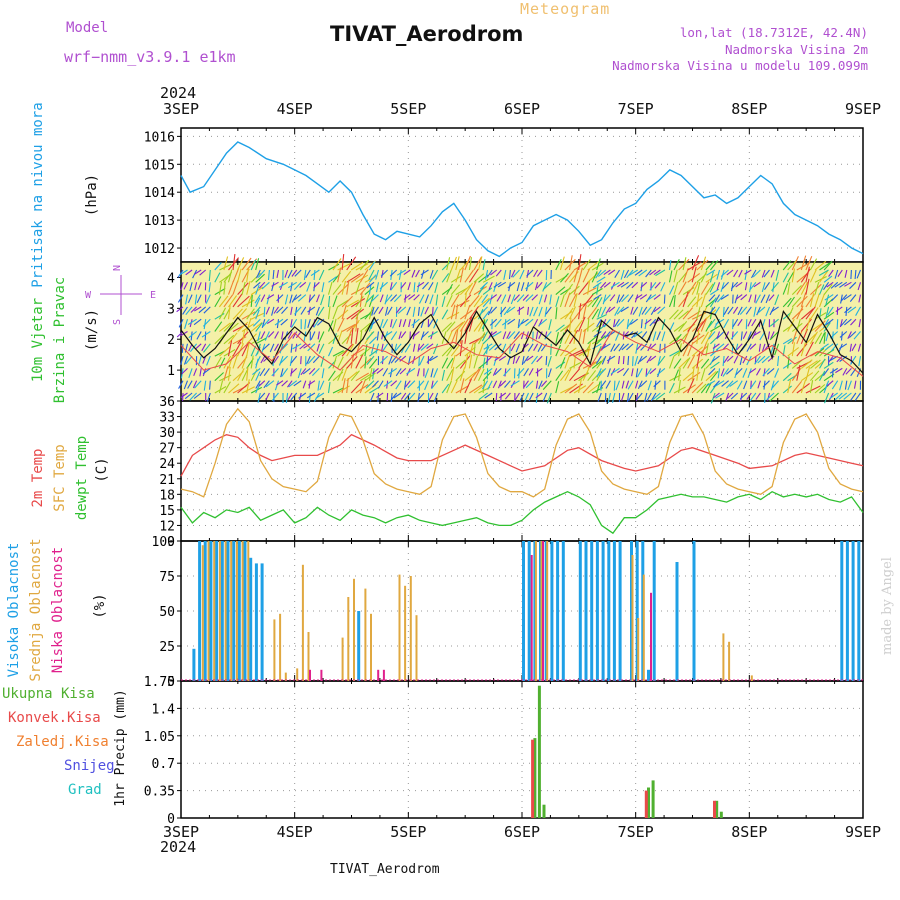 This screenshot has height=900, width=900. Describe the element at coordinates (167, 526) in the screenshot. I see `y-tick-label: 12` at that location.